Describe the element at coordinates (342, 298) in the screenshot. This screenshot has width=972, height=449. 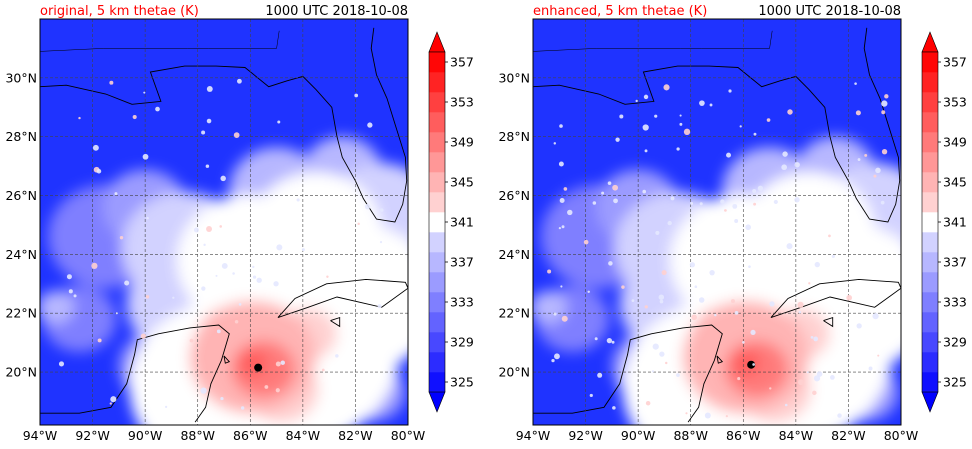
I see `coastline` at that location.